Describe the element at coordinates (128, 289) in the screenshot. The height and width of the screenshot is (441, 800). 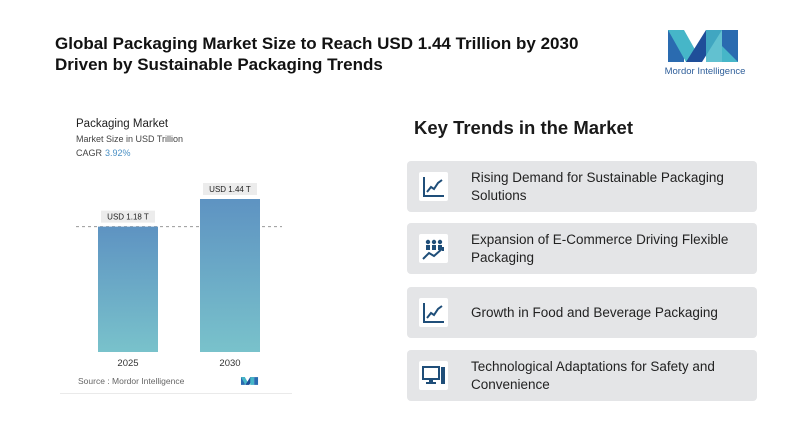
I see `bar-2025` at that location.